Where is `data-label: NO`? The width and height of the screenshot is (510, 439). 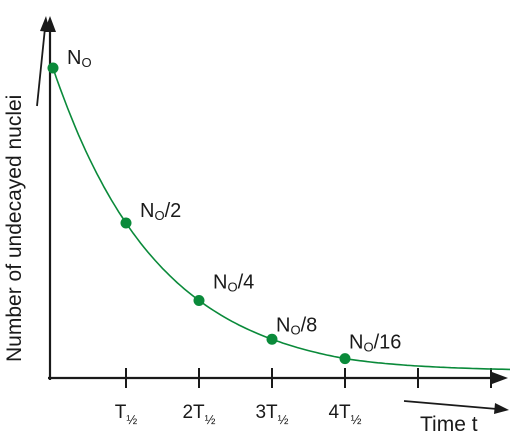
data-label: NO is located at coordinates (79, 58).